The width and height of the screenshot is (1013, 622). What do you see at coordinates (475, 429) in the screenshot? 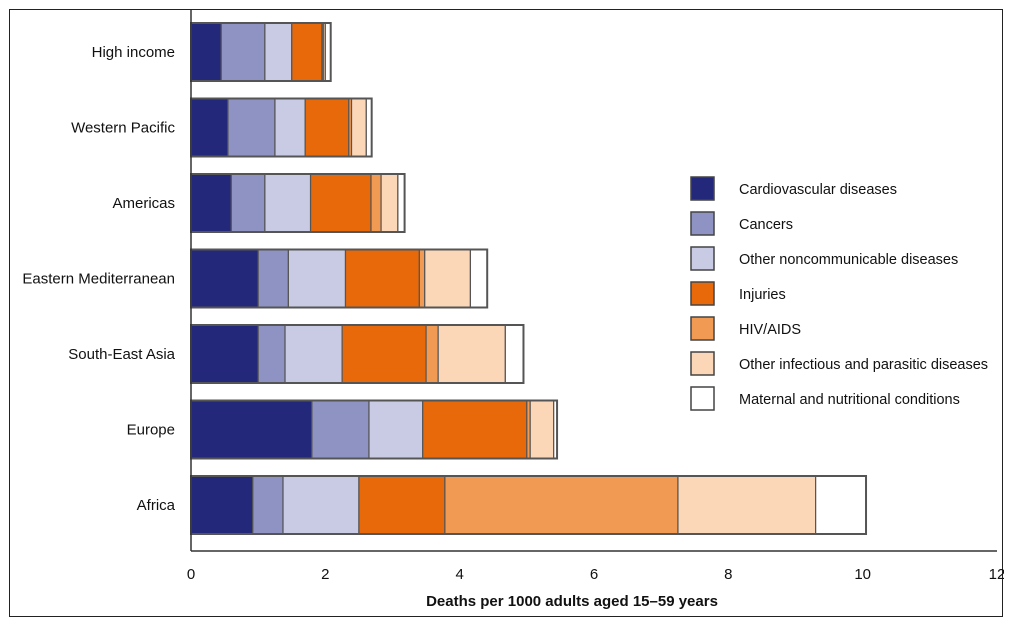
I see `bar-segment-europe-injuries` at bounding box center [475, 429].